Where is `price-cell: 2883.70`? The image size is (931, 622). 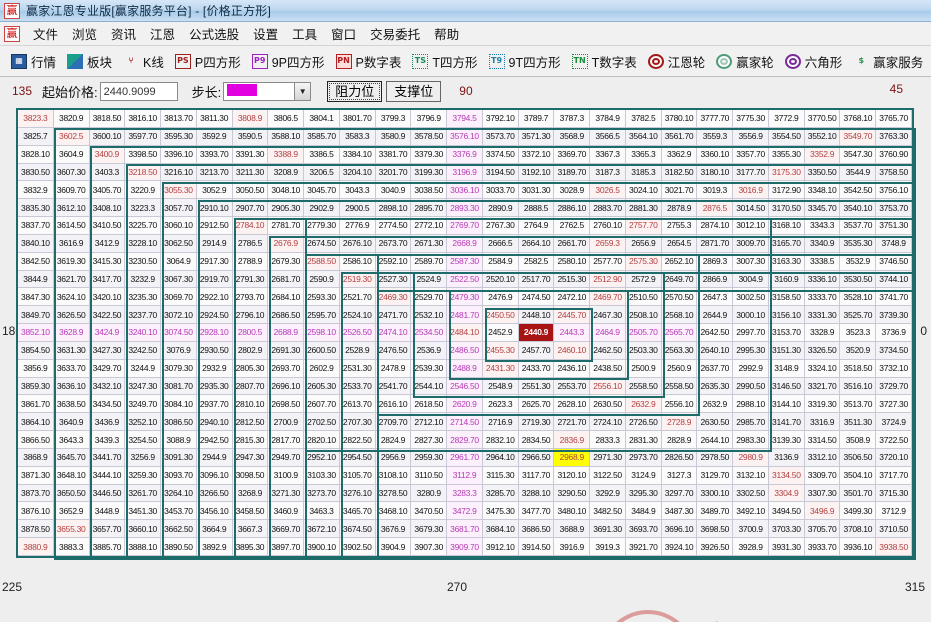 price-cell: 2883.70 is located at coordinates (608, 208).